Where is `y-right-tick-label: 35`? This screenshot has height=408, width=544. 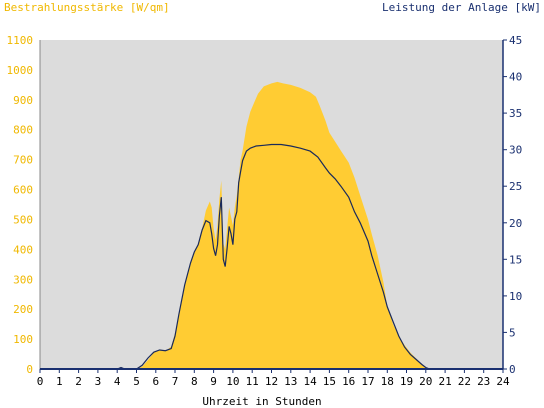
y-right-tick-label: 35 is located at coordinates (515, 113).